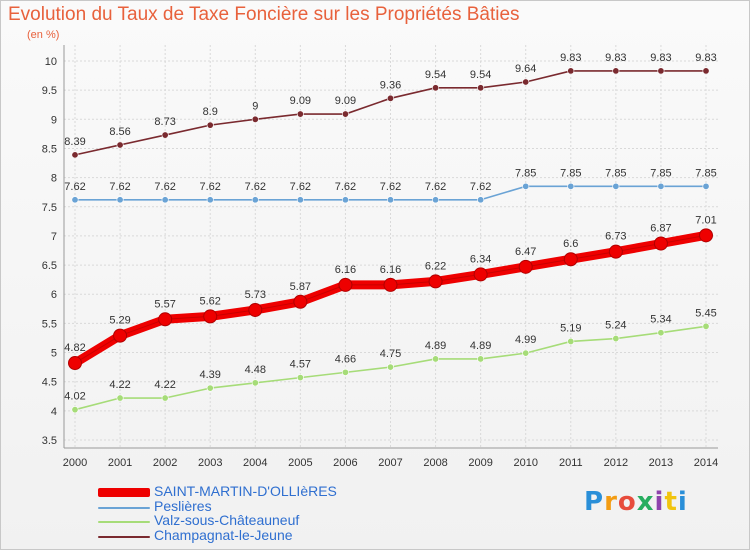 Image resolution: width=750 pixels, height=550 pixels. I want to click on data-label: 4.48, so click(255, 370).